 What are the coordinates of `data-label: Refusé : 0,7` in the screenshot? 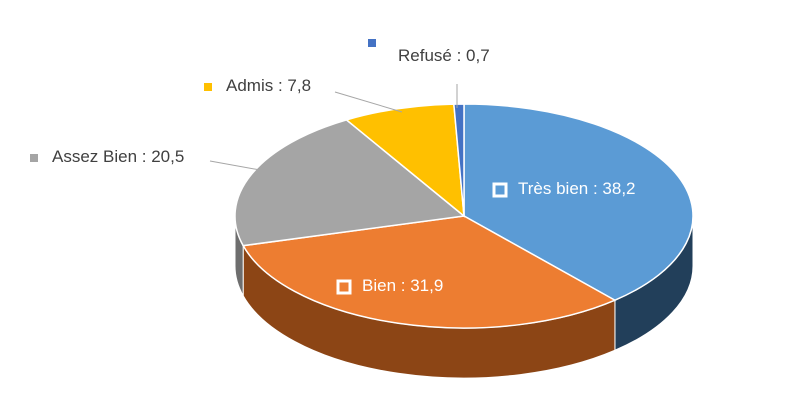 It's located at (444, 55).